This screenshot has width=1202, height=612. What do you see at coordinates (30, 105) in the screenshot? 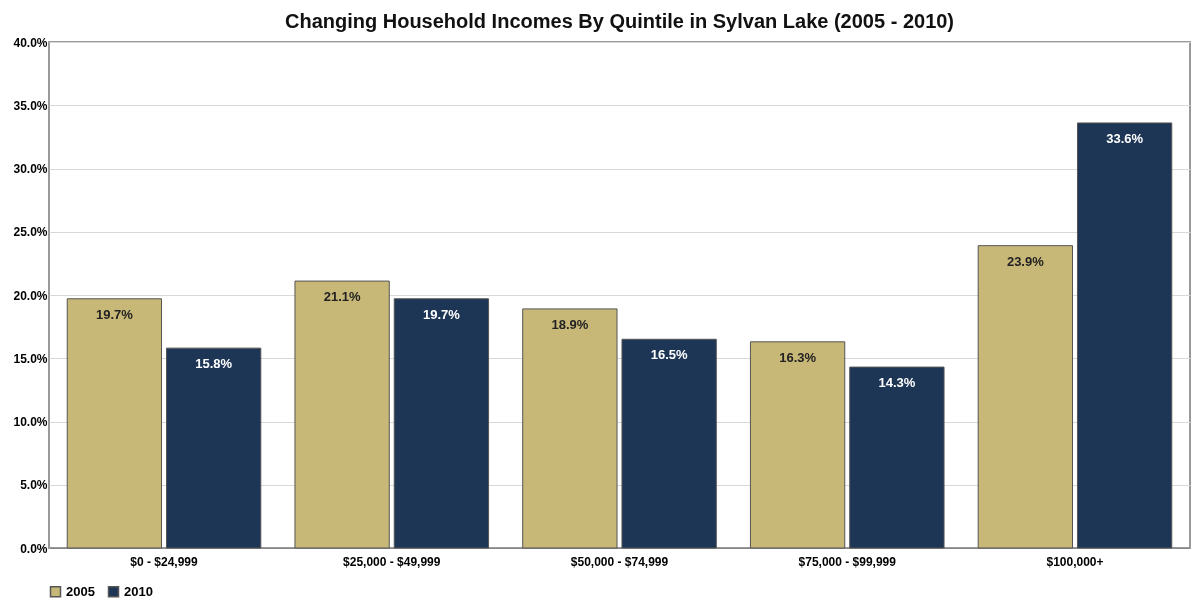
I see `y-tick-label: 35.0%` at bounding box center [30, 105].